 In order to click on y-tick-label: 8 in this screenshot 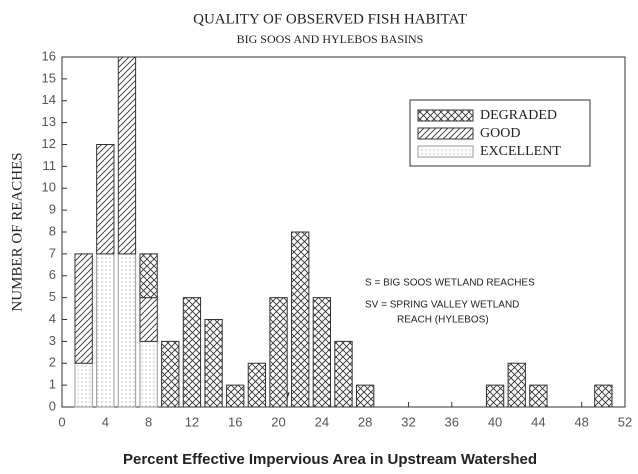, I will do `click(52, 230)`.